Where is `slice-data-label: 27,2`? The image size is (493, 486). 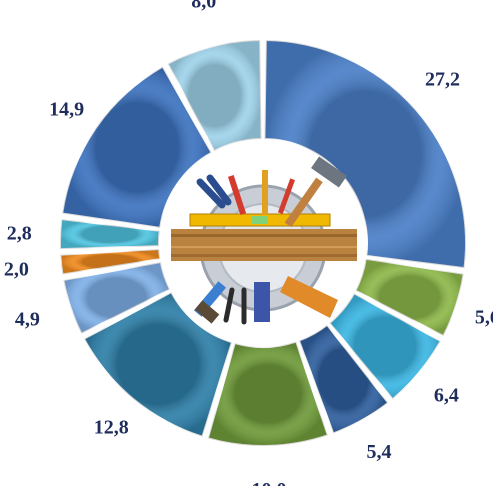 slice-data-label: 27,2 is located at coordinates (442, 80).